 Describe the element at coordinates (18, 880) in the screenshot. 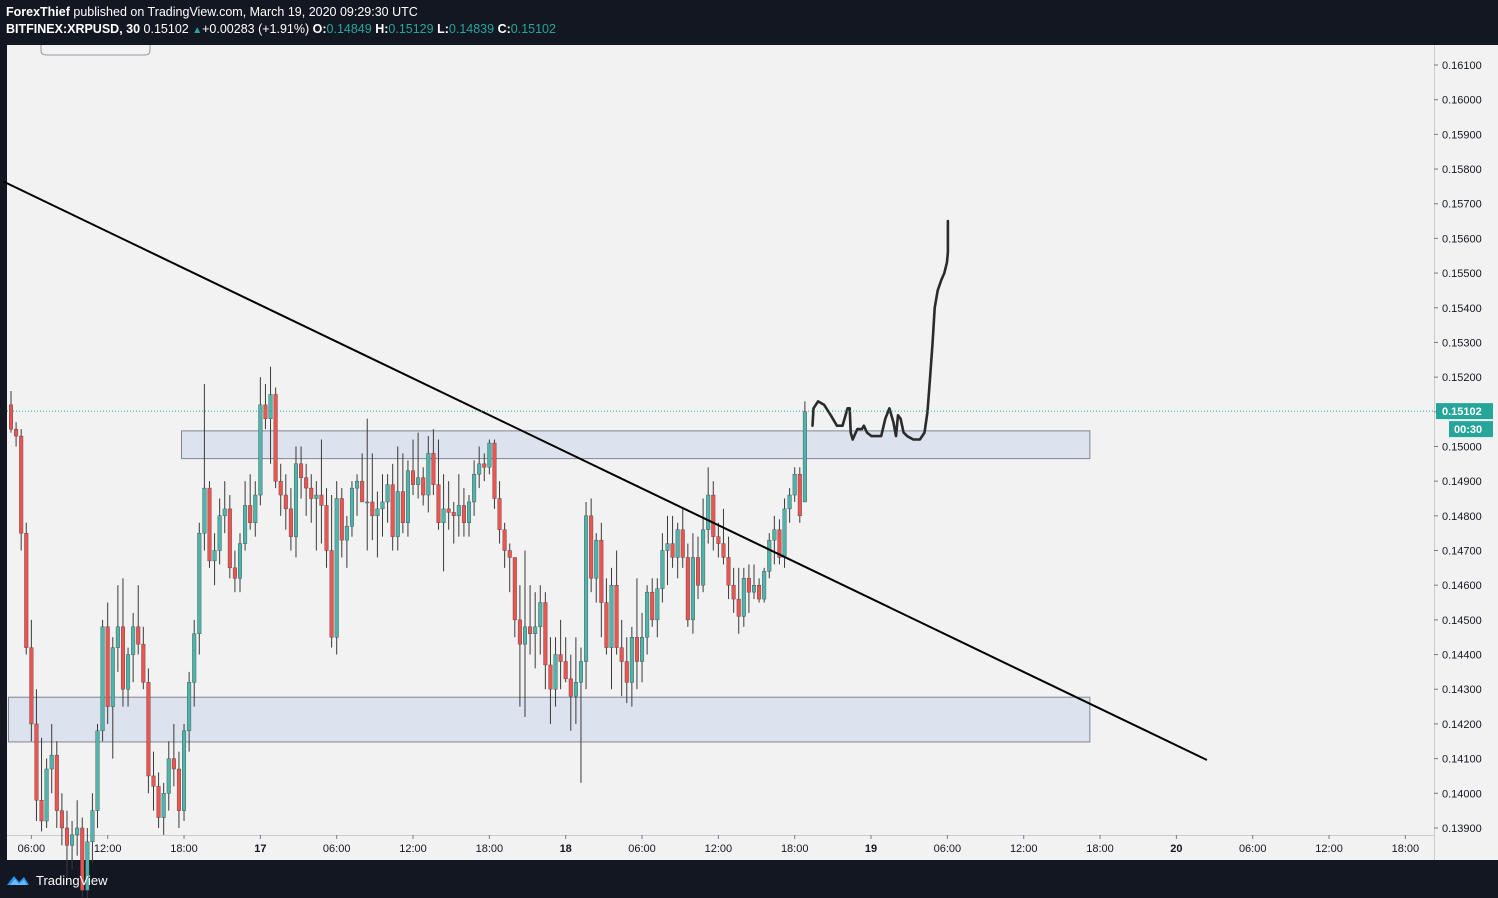

I see `tradingview-logo-icon` at that location.